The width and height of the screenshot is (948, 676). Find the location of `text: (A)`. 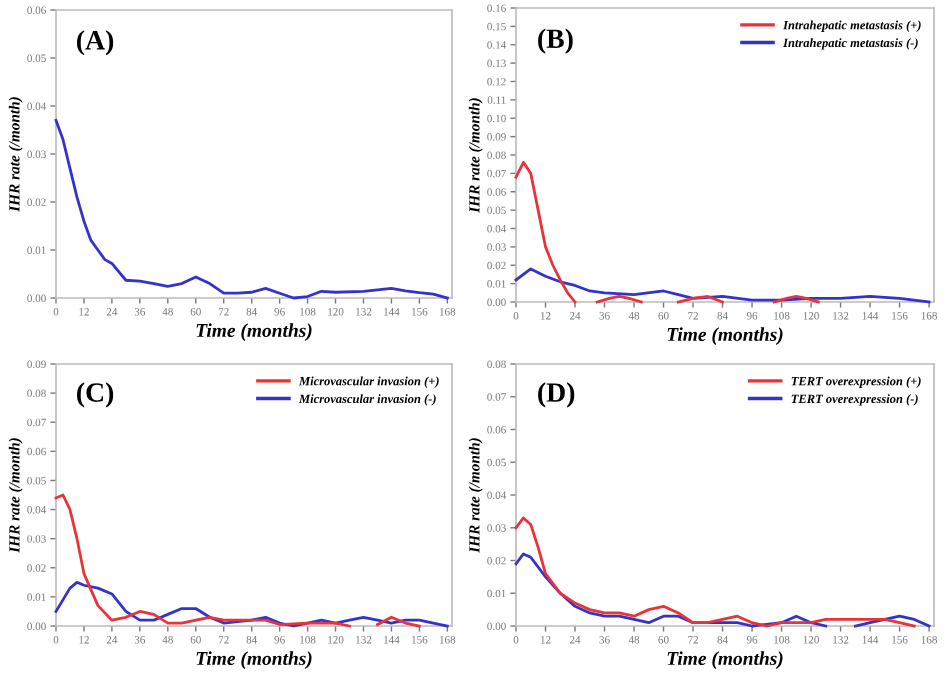

text: (A) is located at coordinates (95, 43).